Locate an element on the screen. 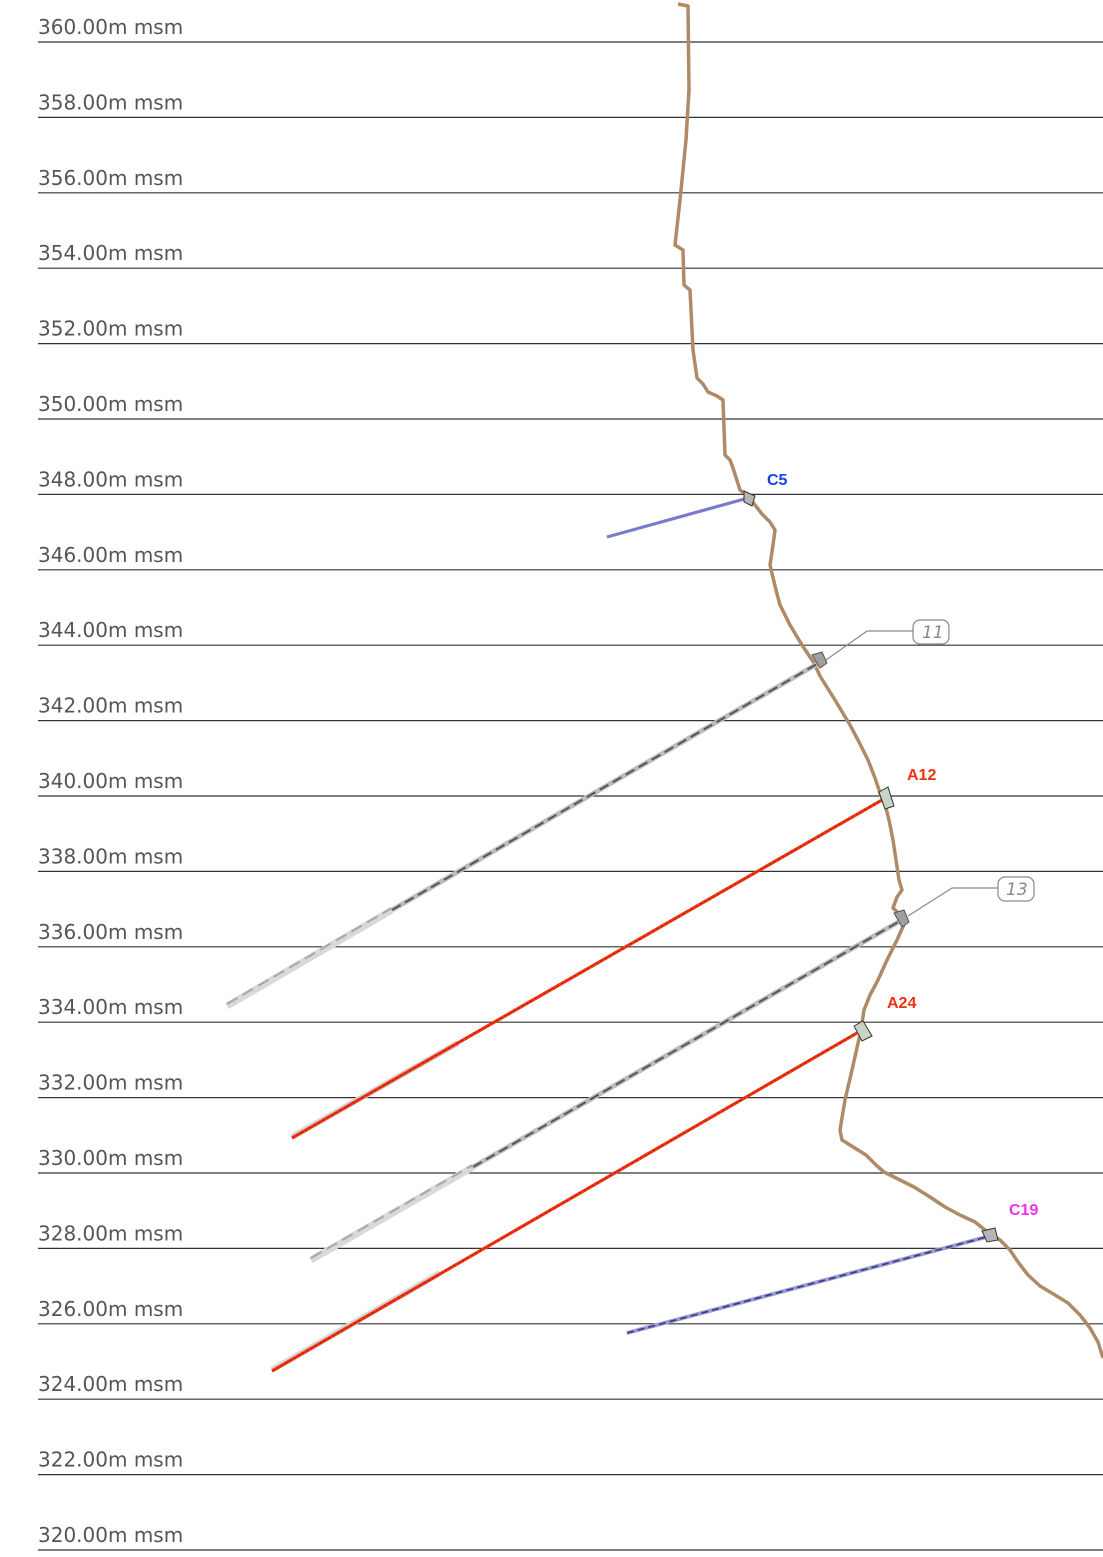 This screenshot has height=1557, width=1103. elevation-label: 344.00m msm is located at coordinates (110, 630).